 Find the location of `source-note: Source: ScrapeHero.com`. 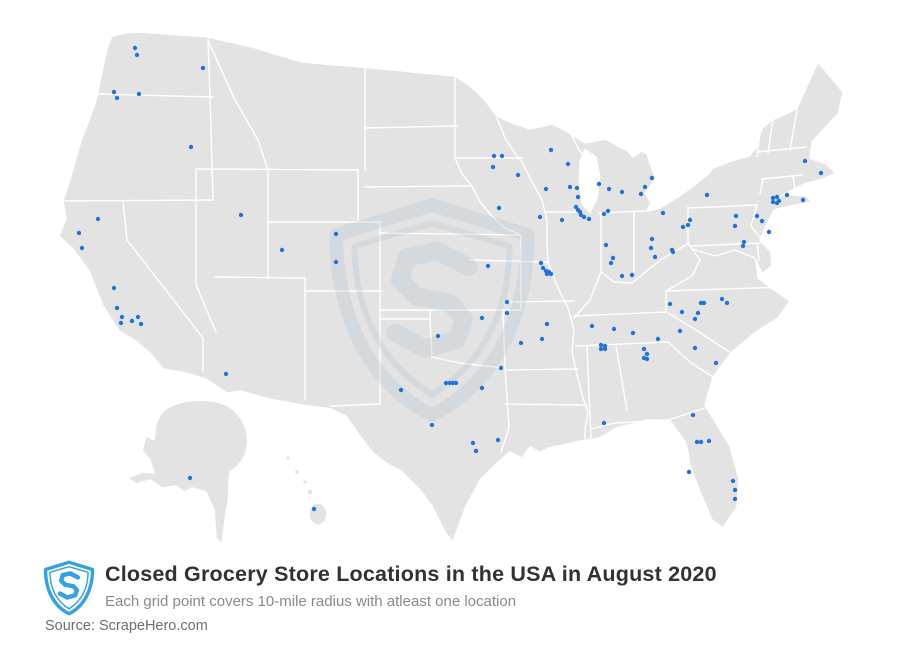

source-note: Source: ScrapeHero.com is located at coordinates (126, 626).